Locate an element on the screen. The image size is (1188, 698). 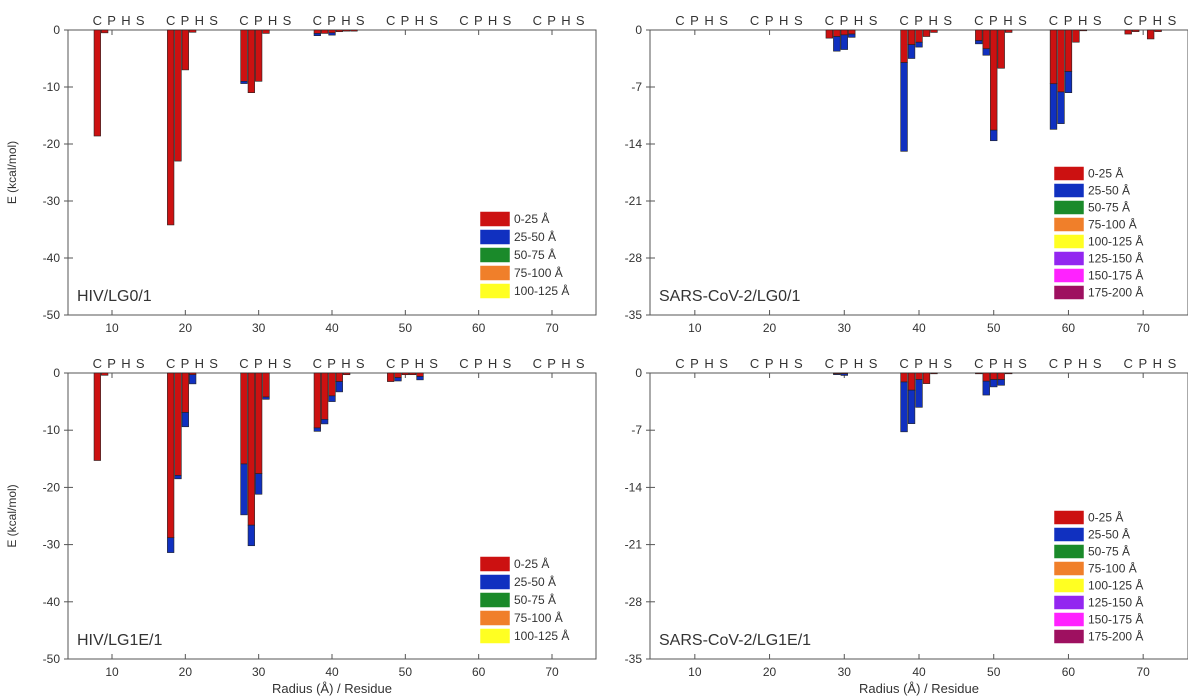
x-tick-label: 30 is located at coordinates (259, 672).